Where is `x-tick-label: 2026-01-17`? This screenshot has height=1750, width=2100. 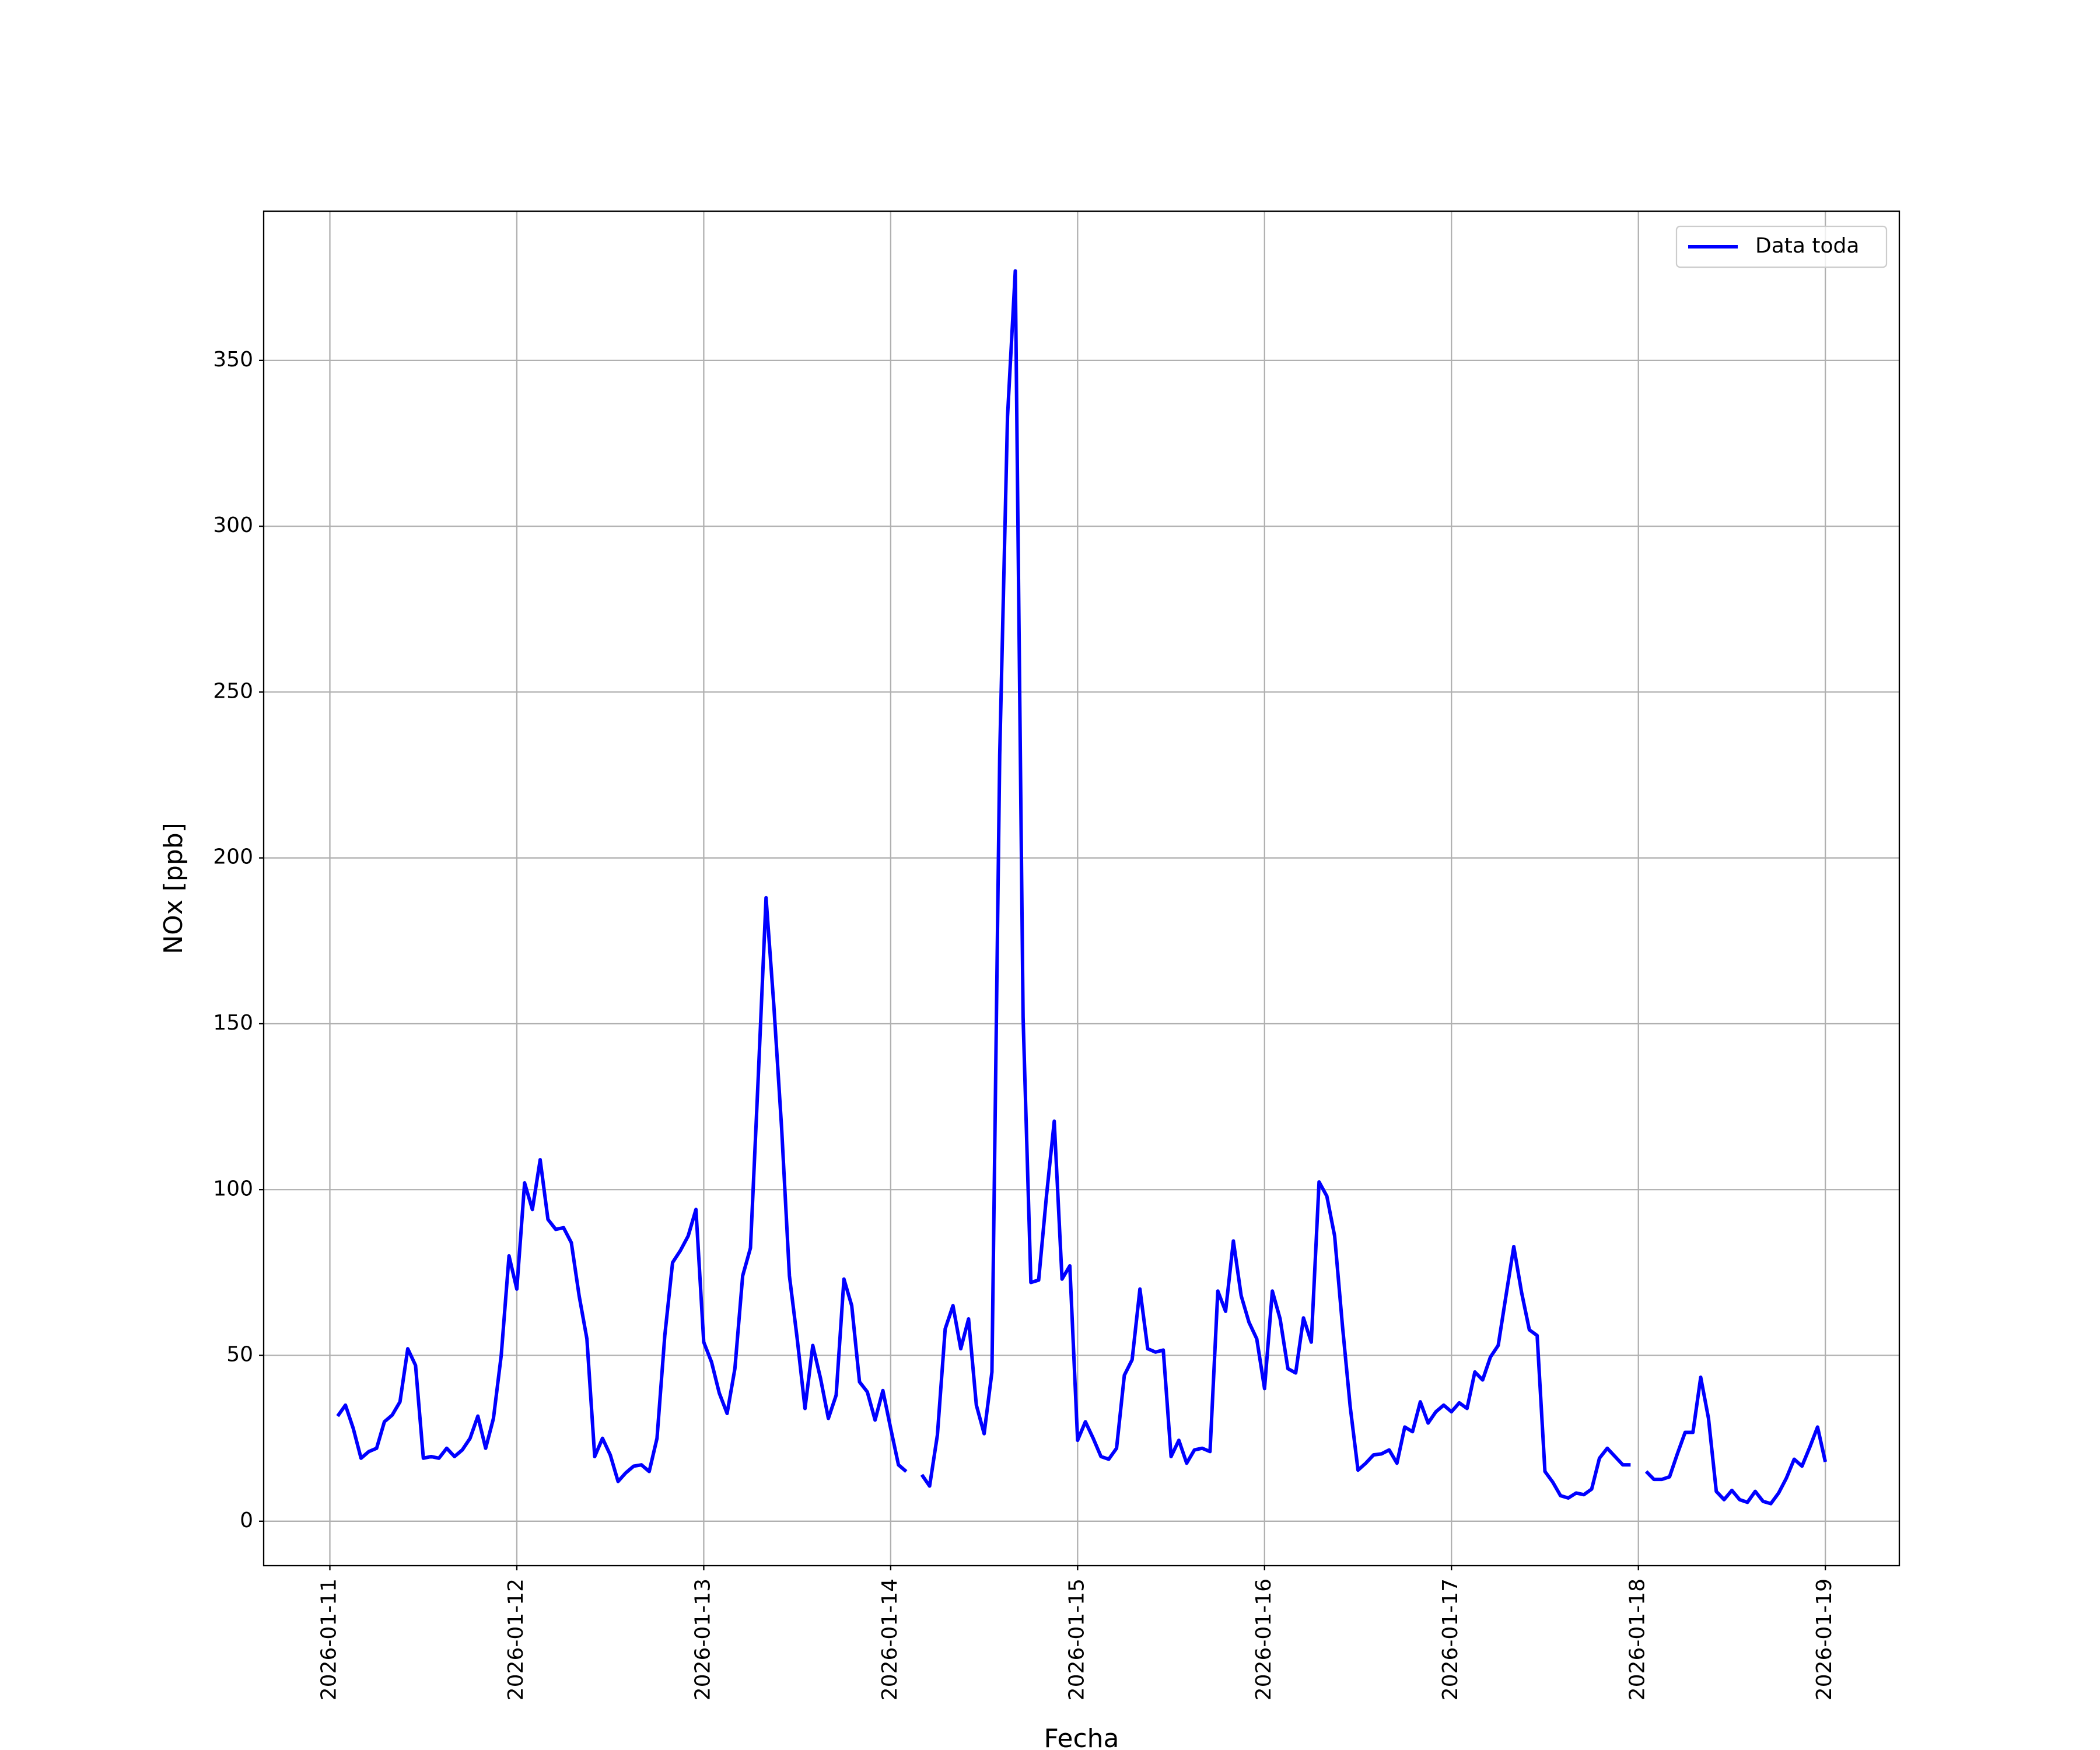
x-tick-label: 2026-01-17 is located at coordinates (1450, 1639).